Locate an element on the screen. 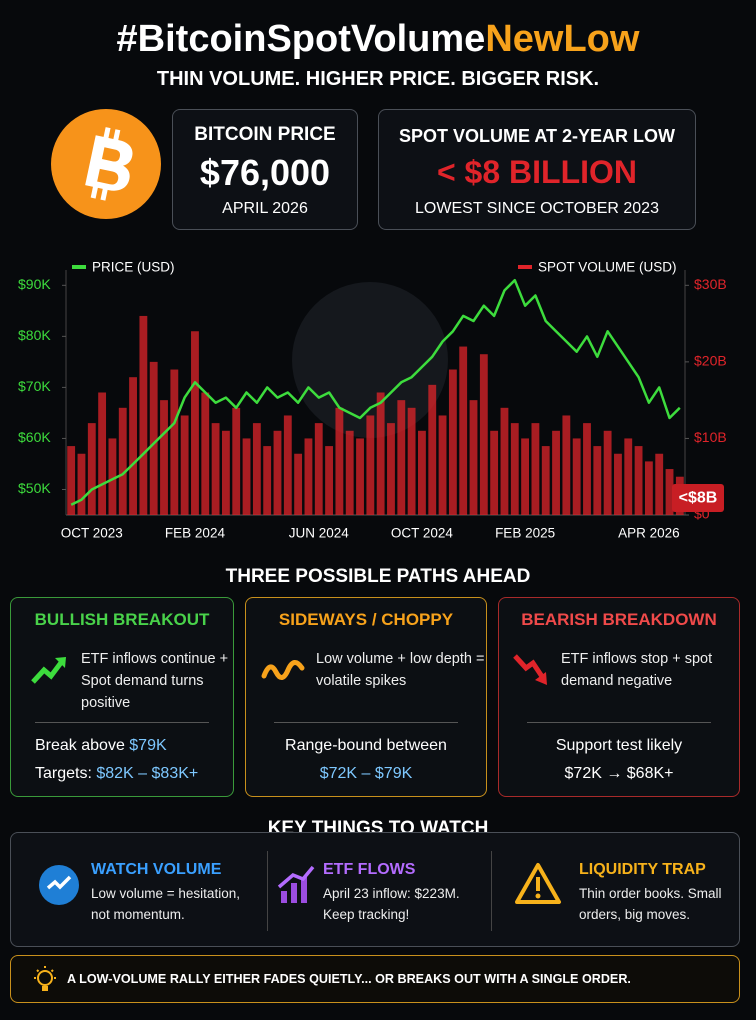  item-title: LIQUIDITY TRAP is located at coordinates (642, 869).